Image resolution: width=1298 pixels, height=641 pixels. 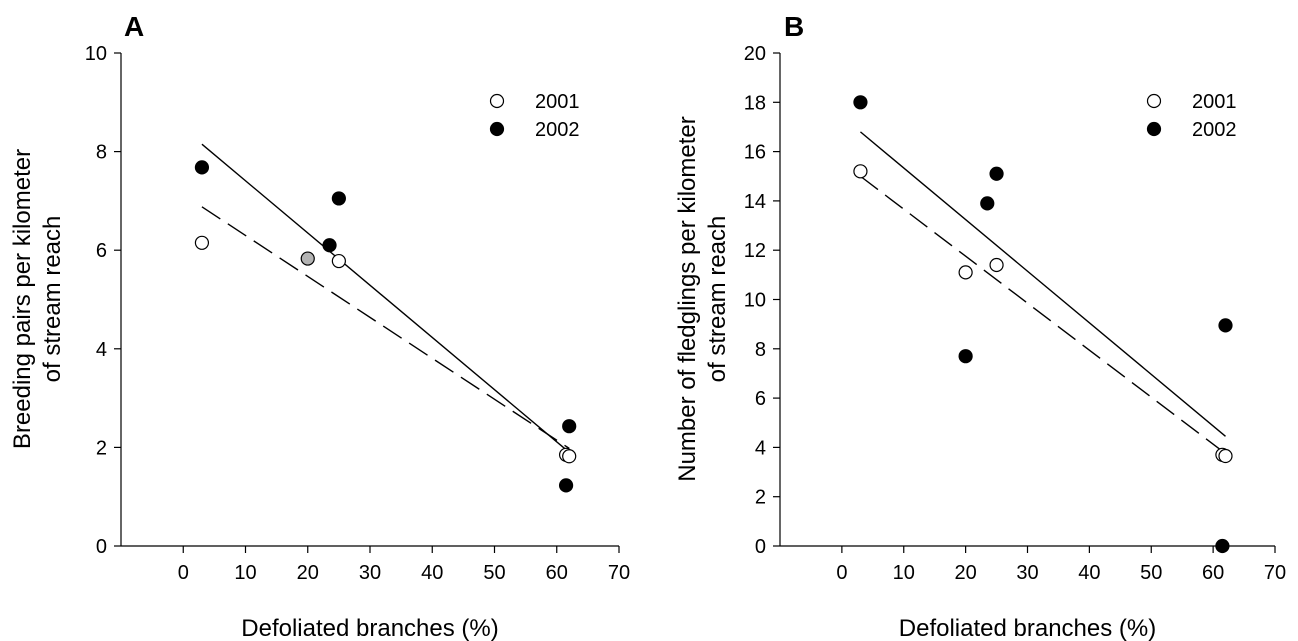 I want to click on y-axis-label-line: Number of fledglings per kilometer, so click(x=687, y=299).